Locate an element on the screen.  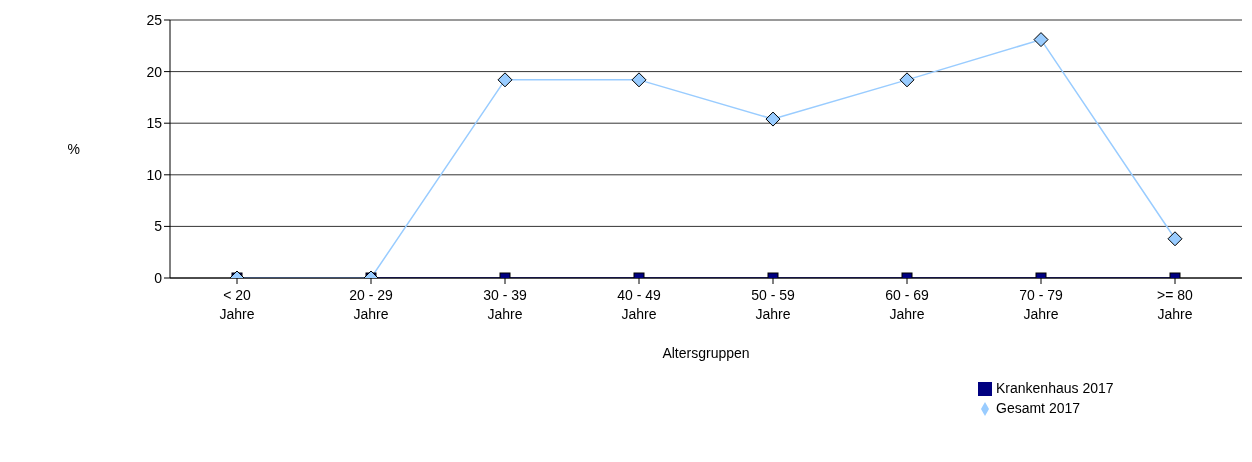
x-tick-label: 70 - 79 Jahre is located at coordinates (1041, 304).